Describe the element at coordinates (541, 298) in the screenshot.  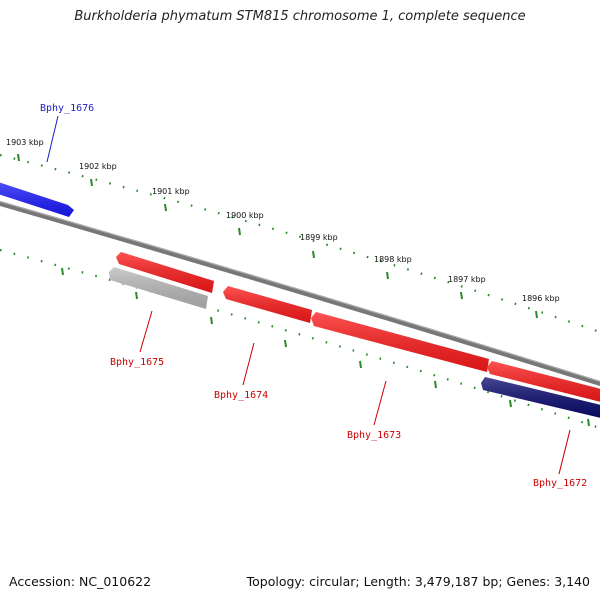
I see `tick-label: 1896 kbp` at that location.